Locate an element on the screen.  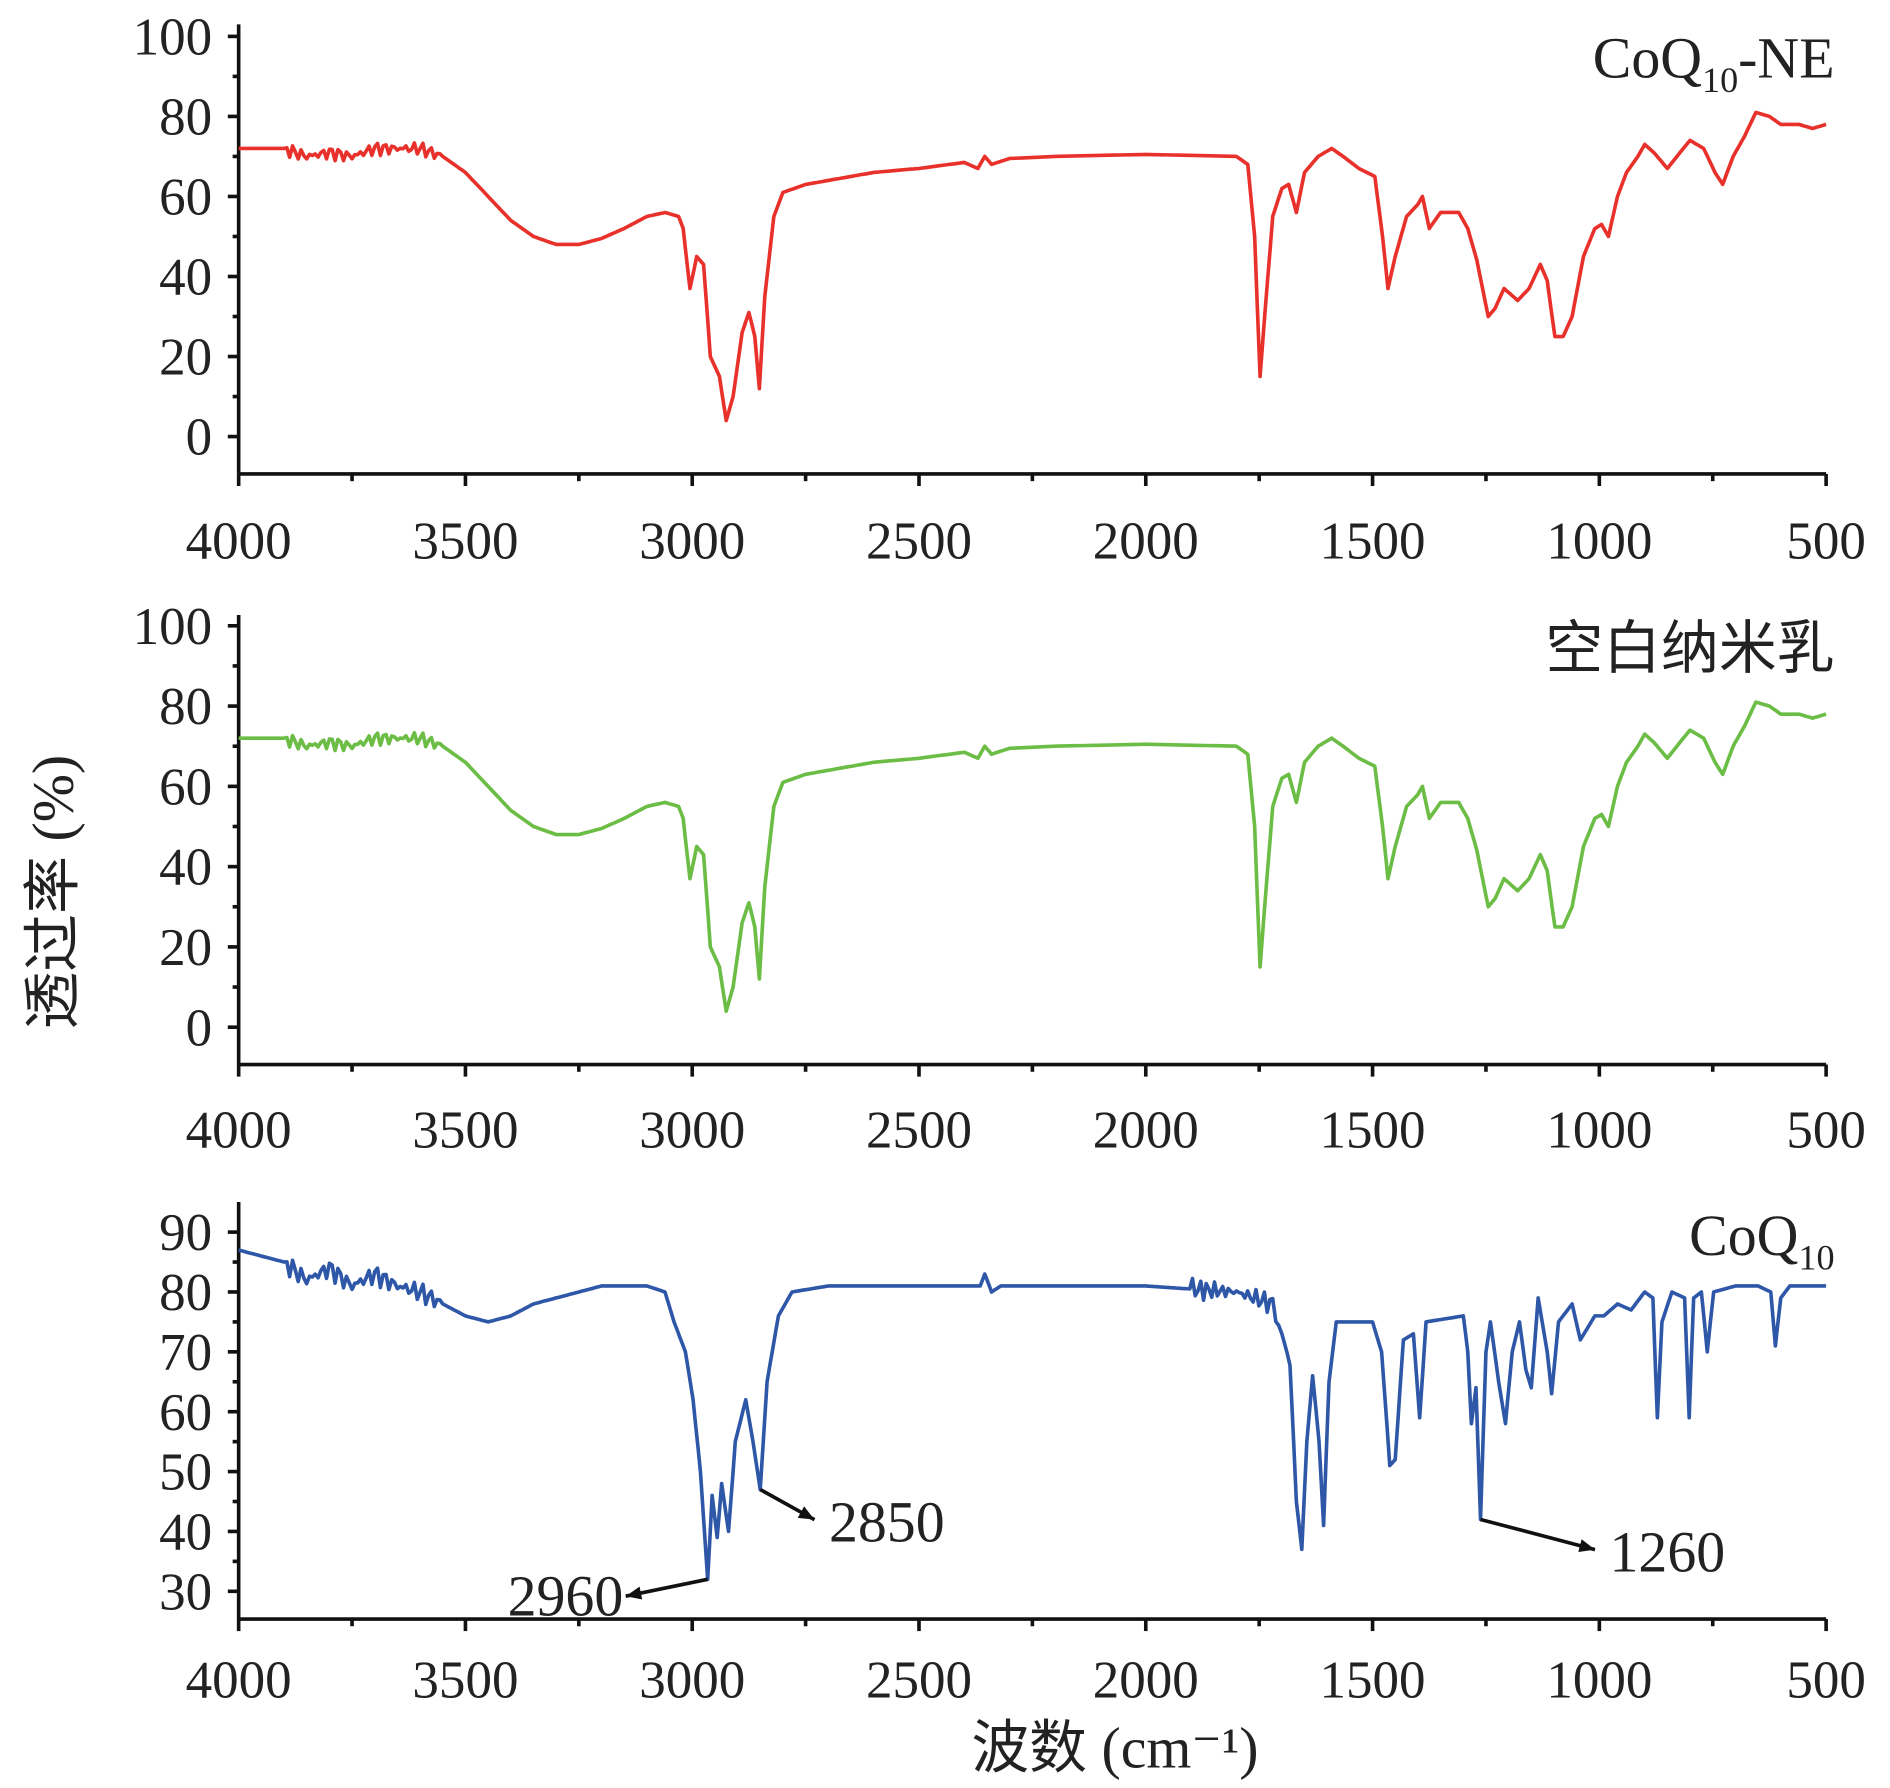
x-axis-title: 波数 (cm⁻¹) is located at coordinates (1114, 1747).